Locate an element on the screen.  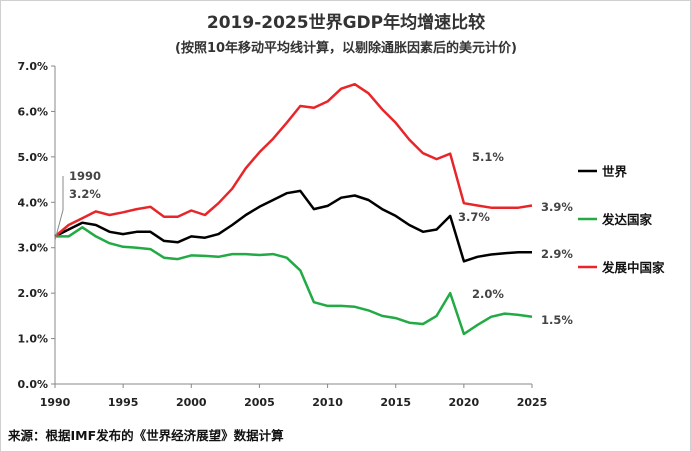
legend-label-developed: 发达国家 is located at coordinates (627, 219).